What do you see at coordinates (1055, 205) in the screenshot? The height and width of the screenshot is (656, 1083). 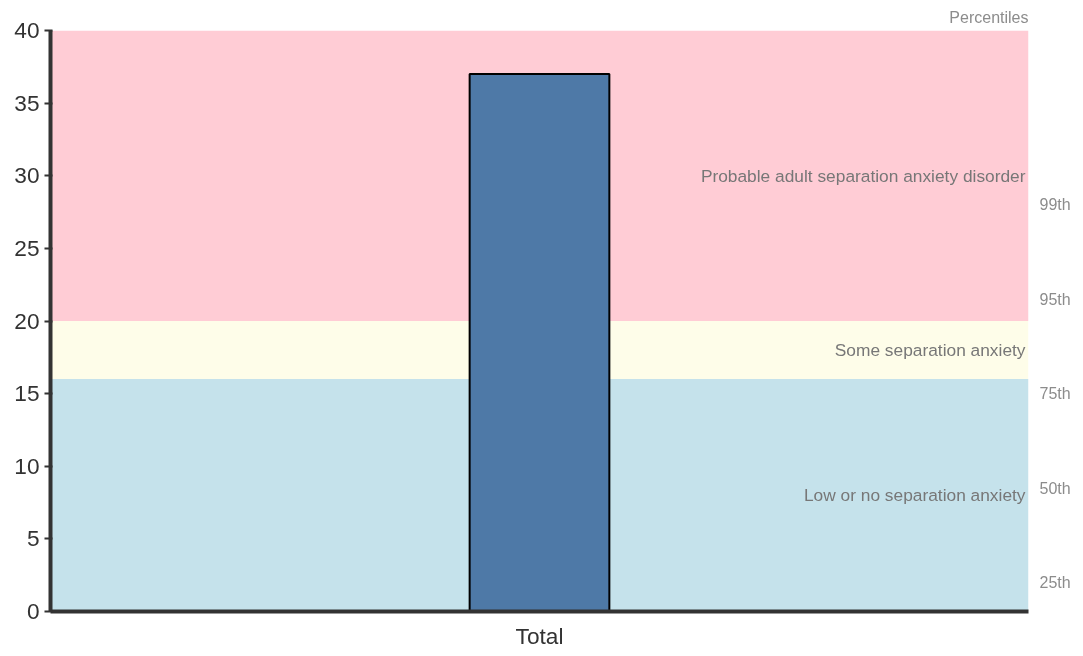 I see `text: 99th` at bounding box center [1055, 205].